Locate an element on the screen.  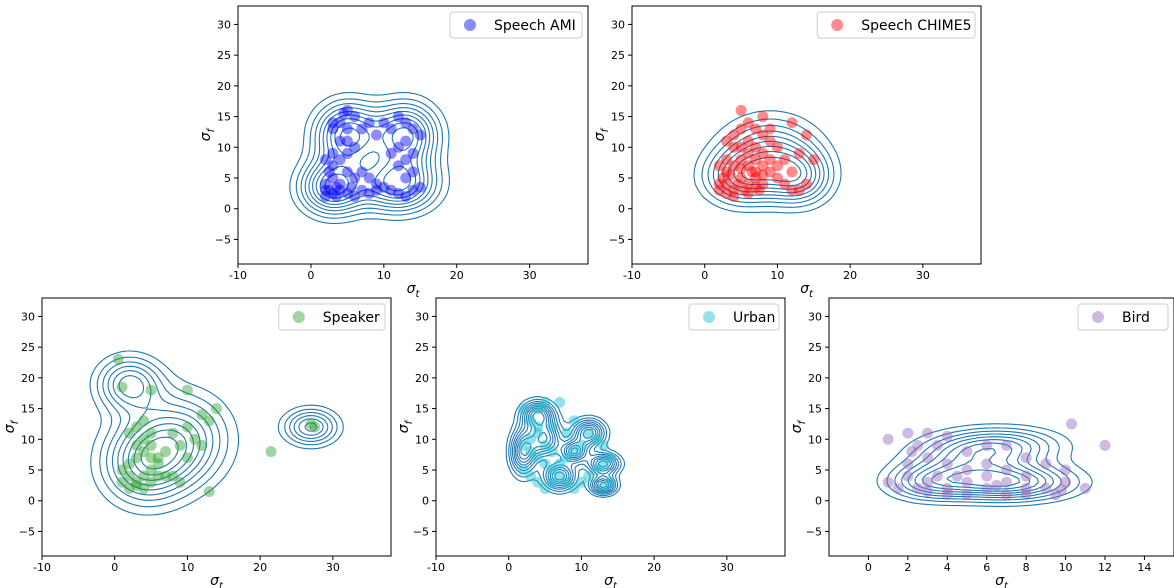
y-tick-label: 0 is located at coordinates (31, 501).